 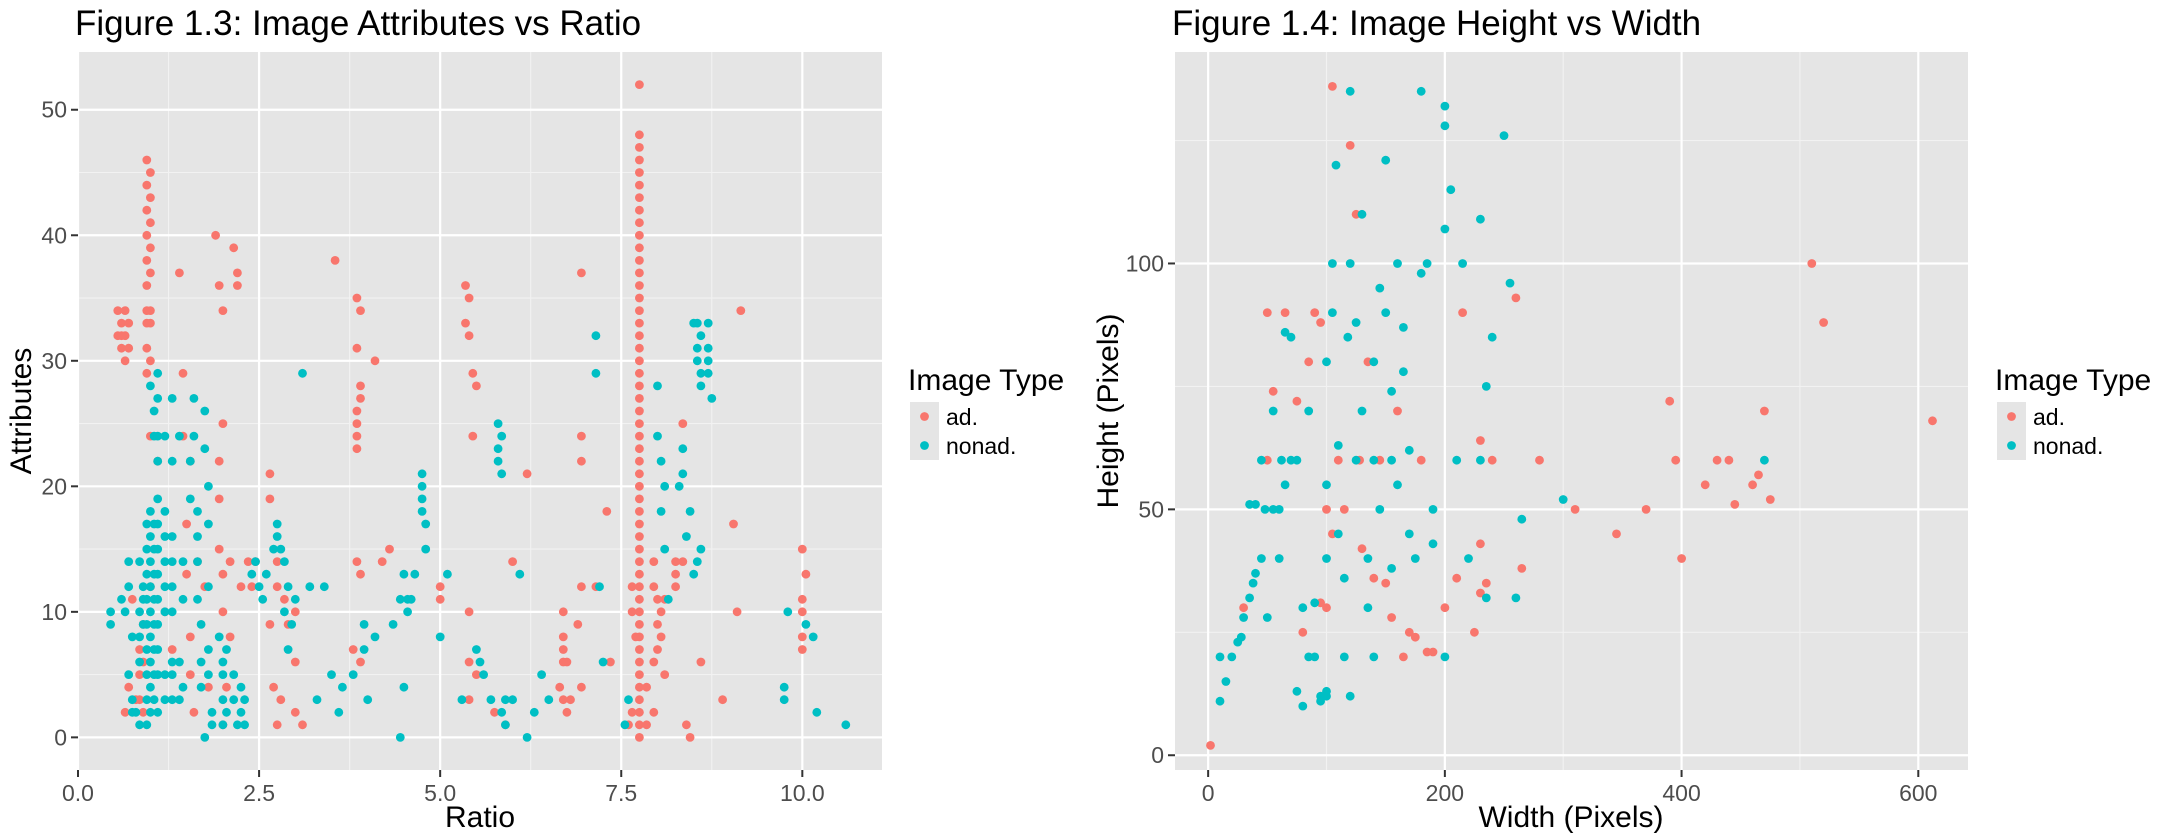 What do you see at coordinates (1145, 263) in the screenshot?
I see `y-tick-label: 100` at bounding box center [1145, 263].